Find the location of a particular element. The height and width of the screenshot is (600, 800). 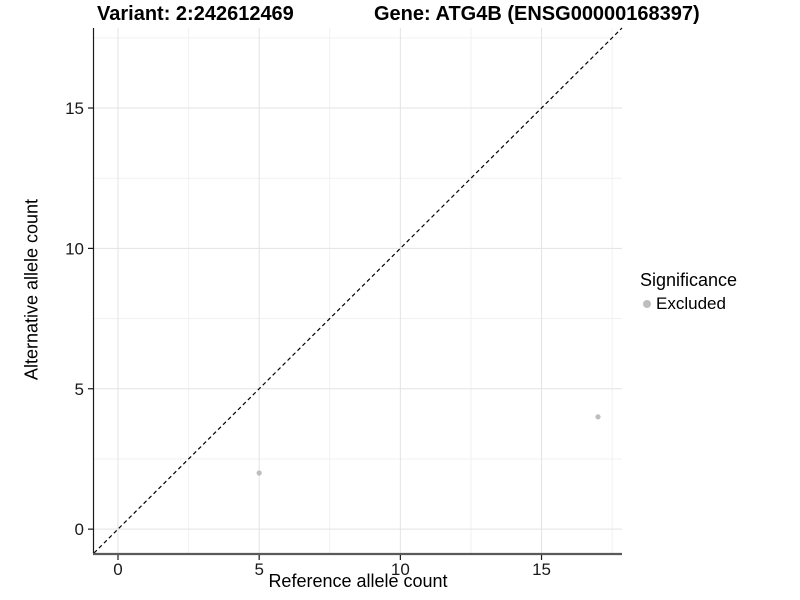

legend-item-label: Excluded is located at coordinates (691, 303).